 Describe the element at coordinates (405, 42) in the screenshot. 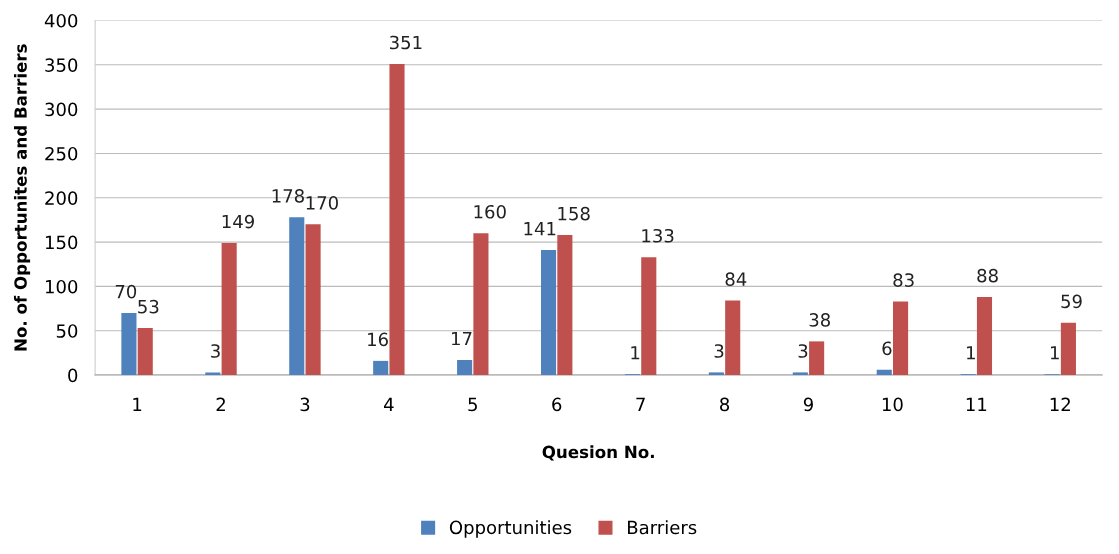

I see `data-label: 351` at that location.